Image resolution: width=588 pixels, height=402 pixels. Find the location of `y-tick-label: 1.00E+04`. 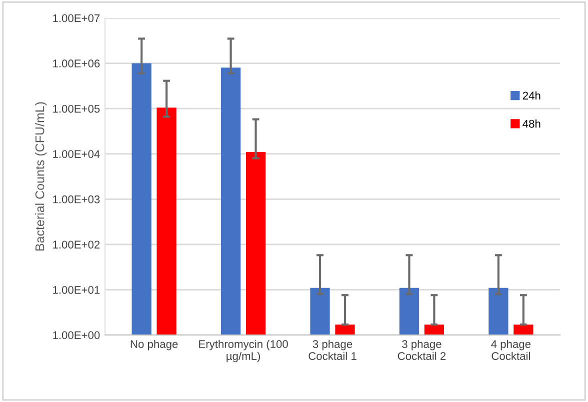

y-tick-label: 1.00E+04 is located at coordinates (76, 154).